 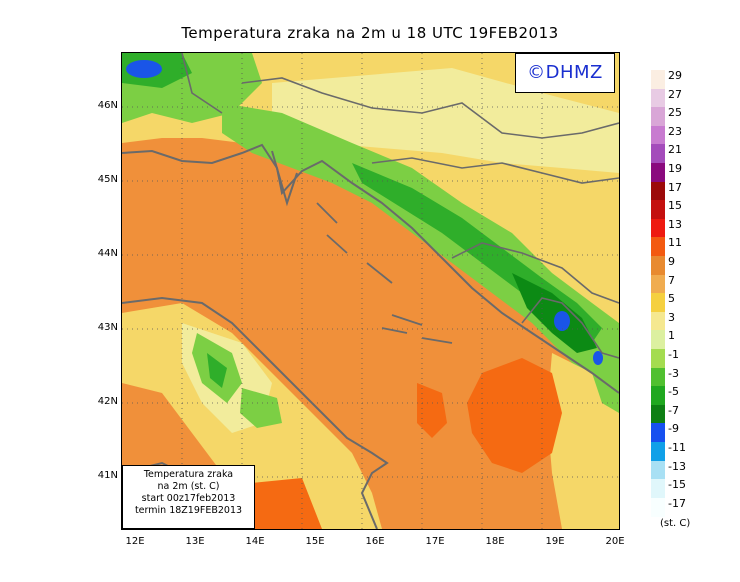 I want to click on x-tick-20e: 20E, so click(x=615, y=541).